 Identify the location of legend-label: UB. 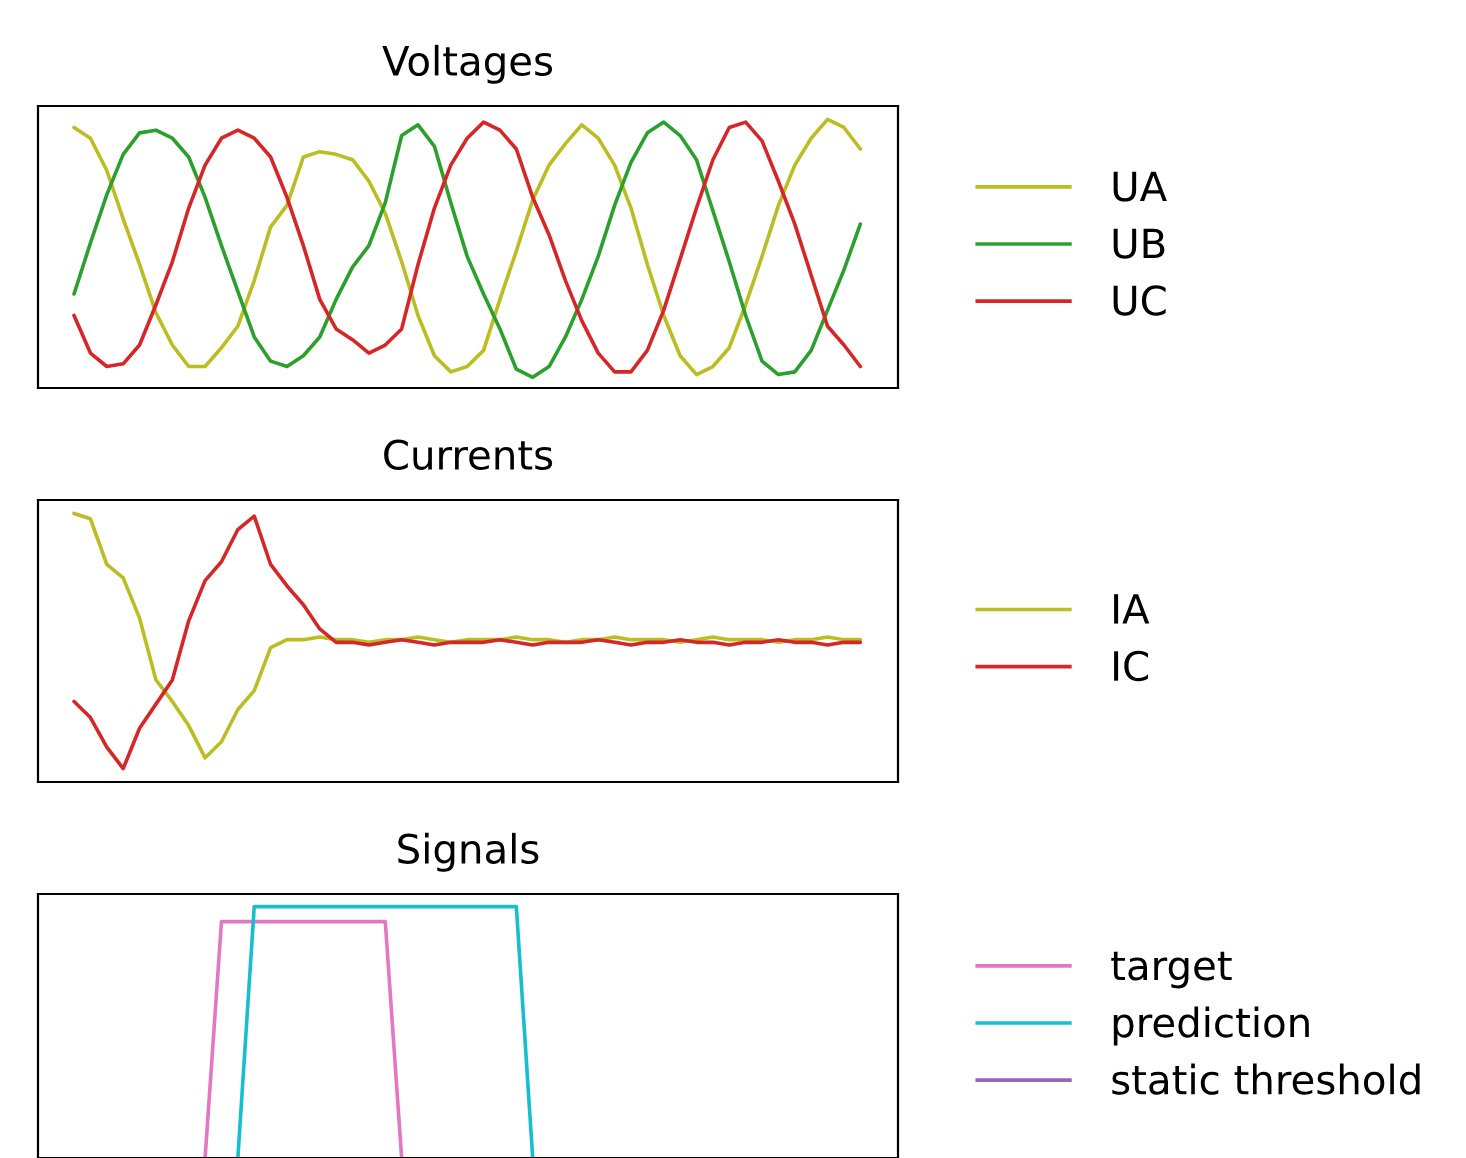
(1139, 243).